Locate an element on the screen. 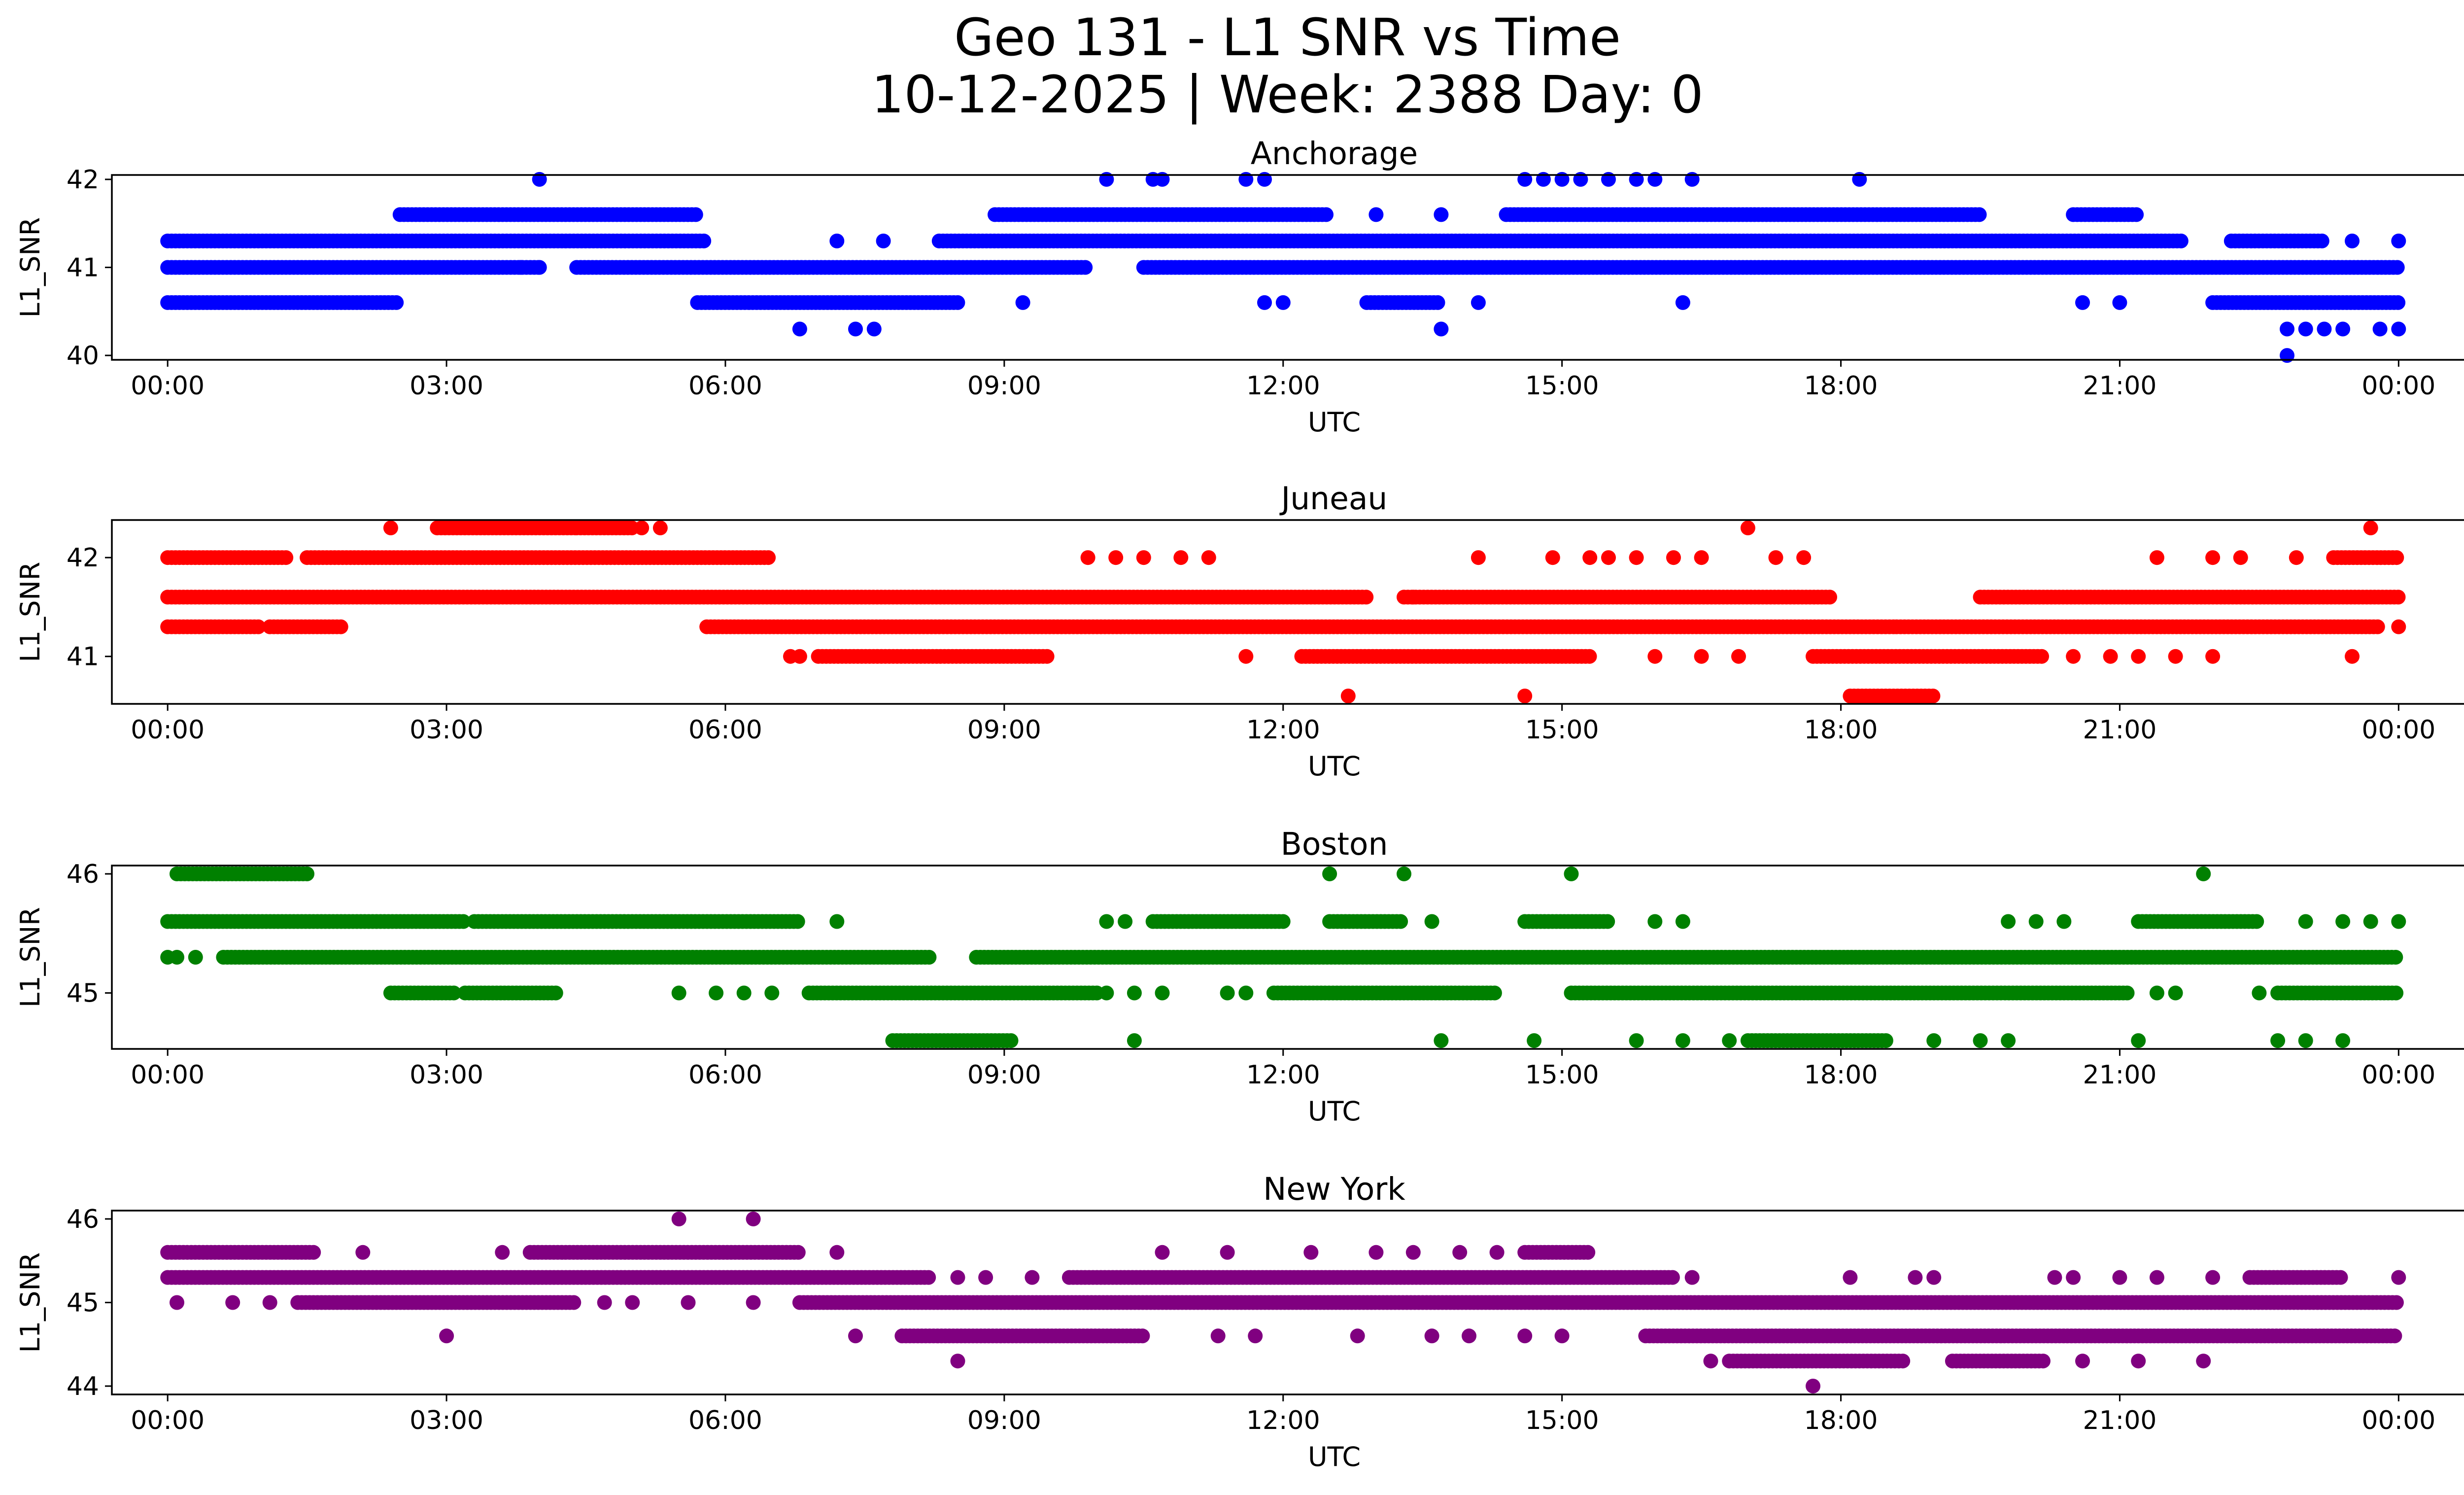  x-axis-label-juneau: UTC is located at coordinates (1334, 766).